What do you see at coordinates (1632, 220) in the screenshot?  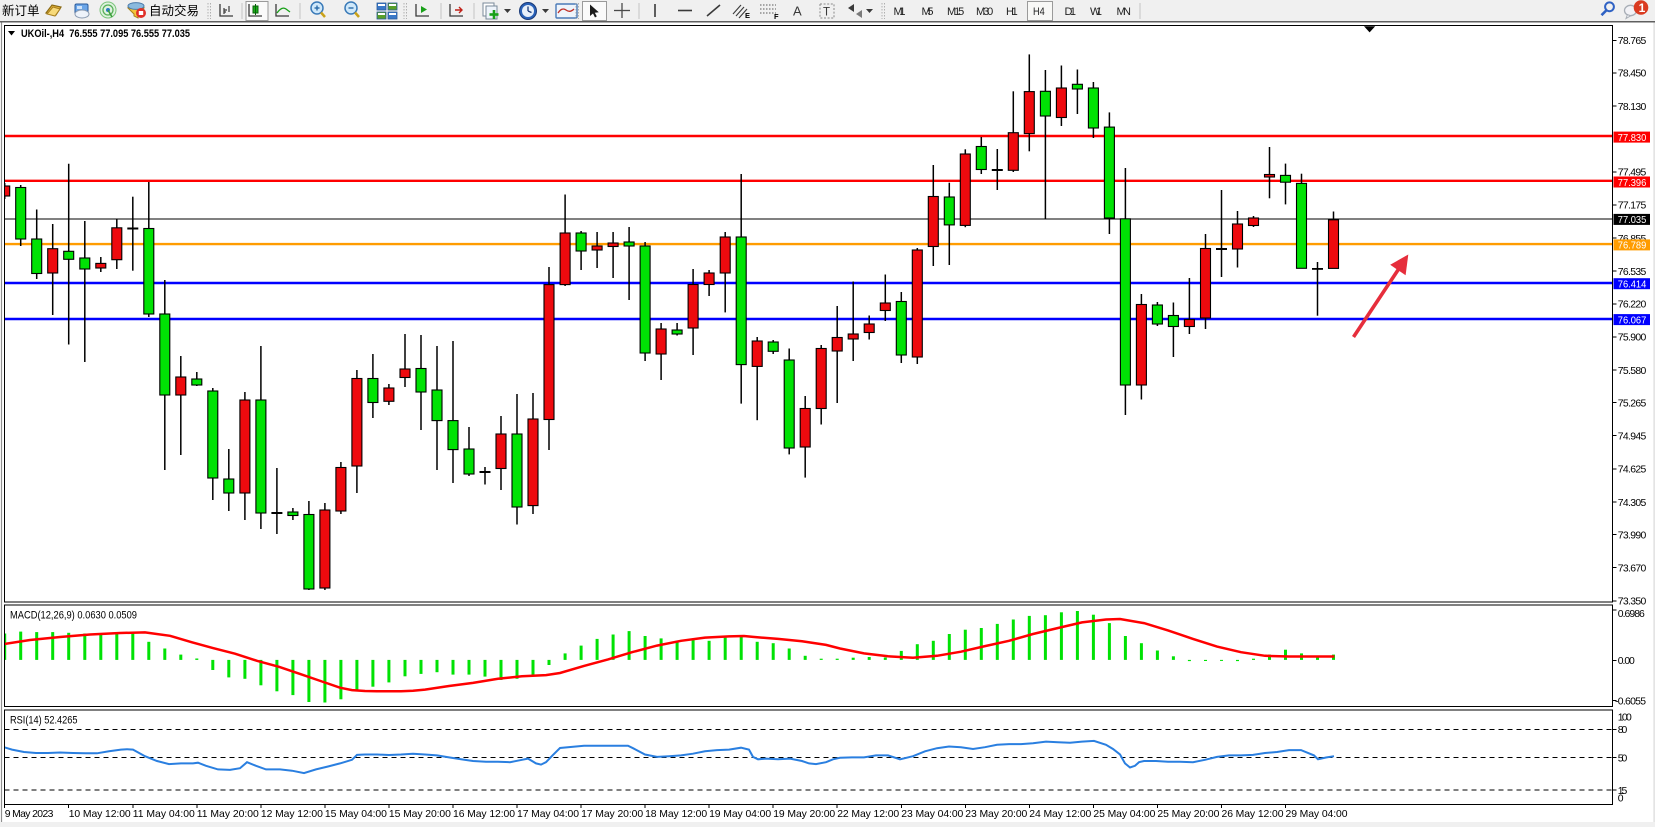 I see `svg-text: 77.035` at bounding box center [1632, 220].